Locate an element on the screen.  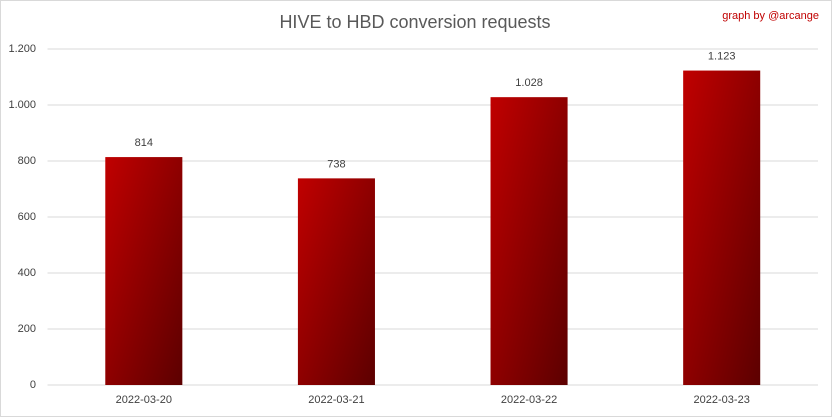
x-tick-label: 2022-03-21 is located at coordinates (336, 400).